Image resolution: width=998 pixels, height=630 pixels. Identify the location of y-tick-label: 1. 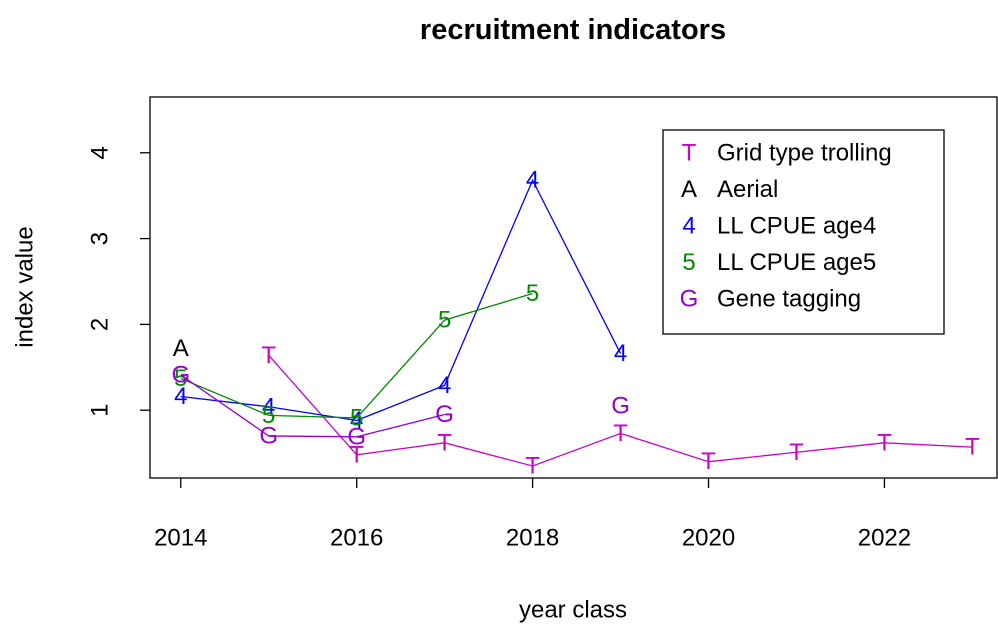
(100, 410).